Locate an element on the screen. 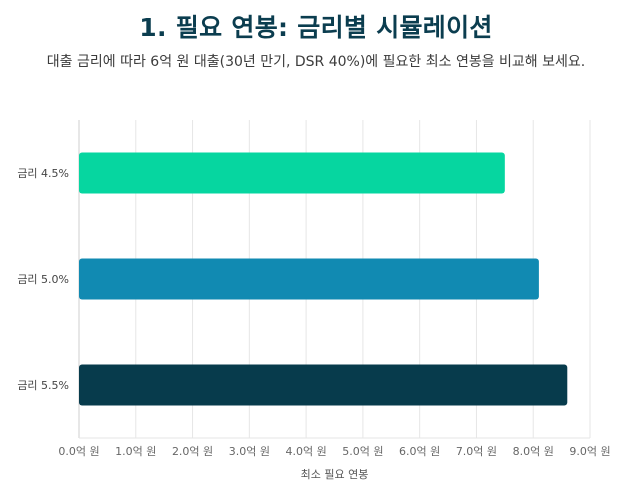  y-category-label: 금리 5.5% is located at coordinates (43, 385).